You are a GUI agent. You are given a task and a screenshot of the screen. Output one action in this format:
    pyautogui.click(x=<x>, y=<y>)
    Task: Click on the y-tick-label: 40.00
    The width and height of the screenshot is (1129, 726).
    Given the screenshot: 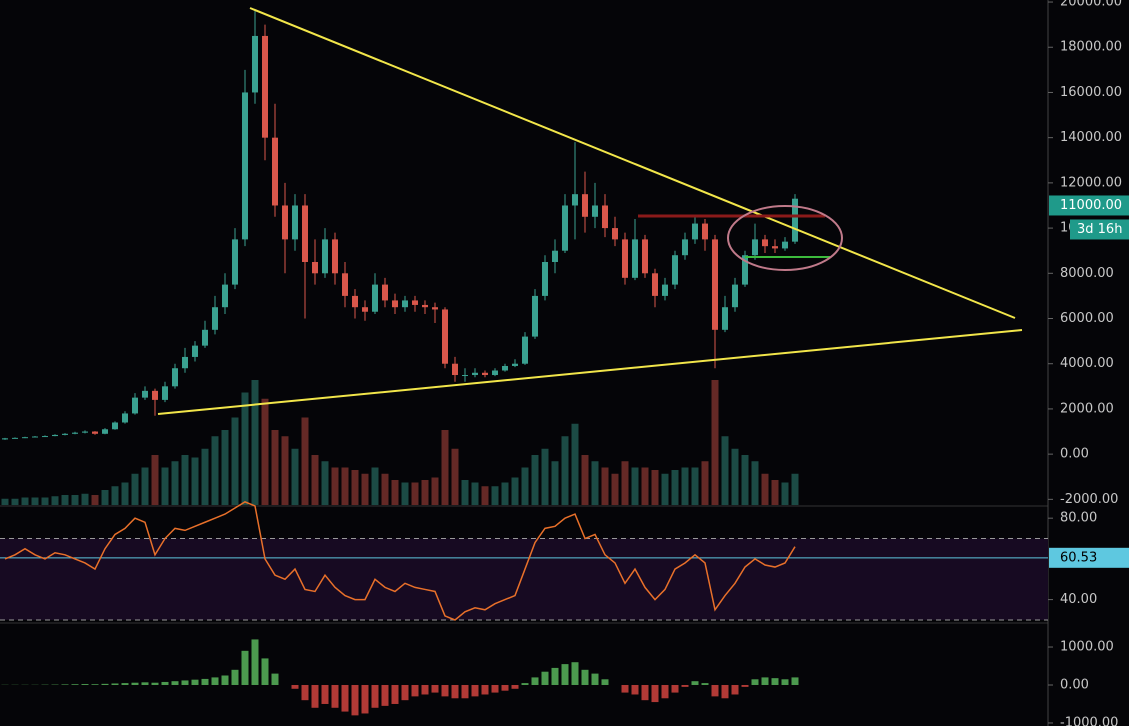 What is the action you would take?
    pyautogui.click(x=1078, y=599)
    